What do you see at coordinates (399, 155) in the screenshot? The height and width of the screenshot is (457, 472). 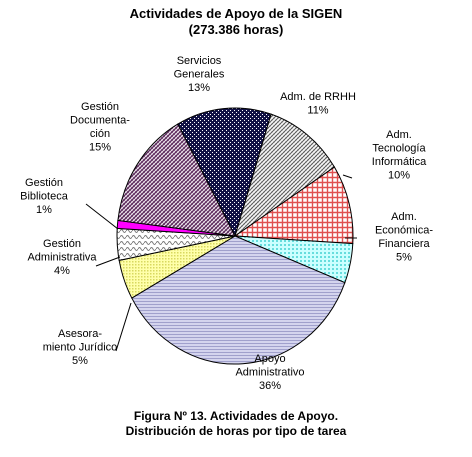 I see `slice-label: Adm. Tecnología Informática 10%` at bounding box center [399, 155].